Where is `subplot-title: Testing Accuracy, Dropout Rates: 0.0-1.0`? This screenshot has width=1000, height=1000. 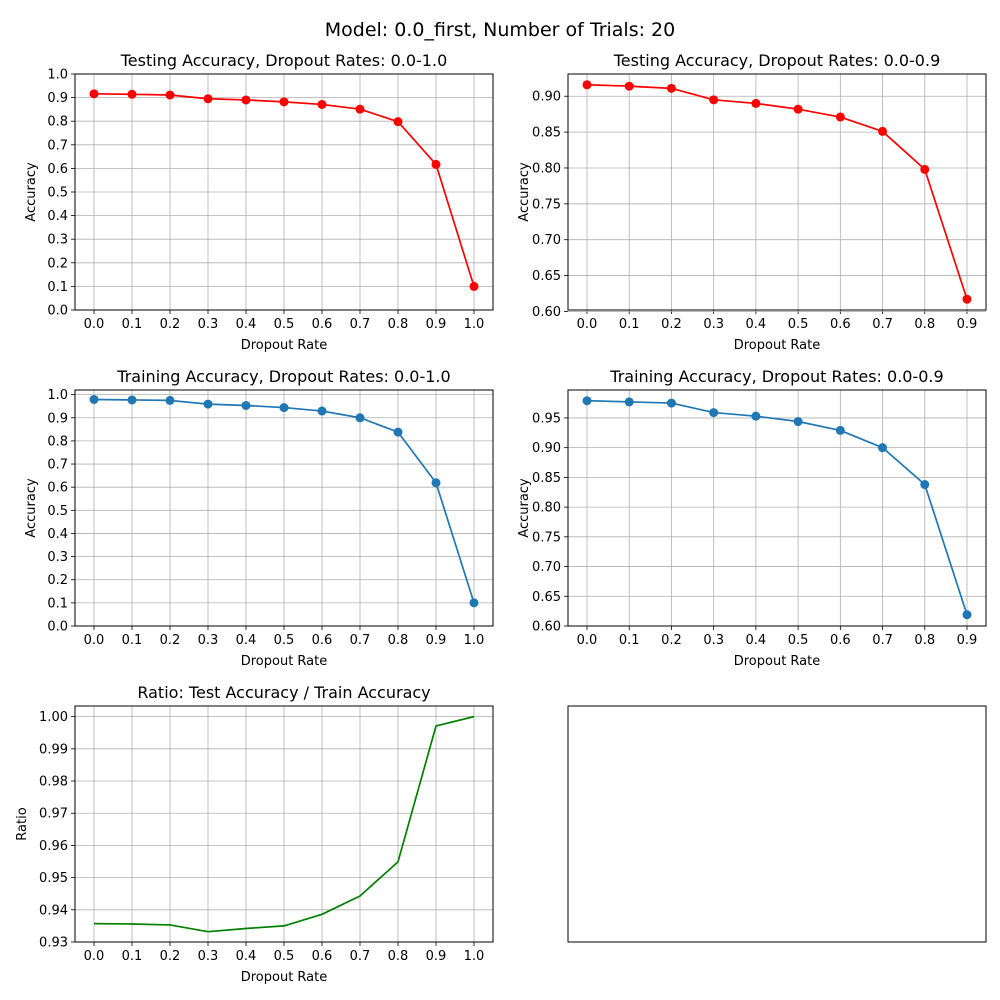
subplot-title: Testing Accuracy, Dropout Rates: 0.0-1.0 is located at coordinates (284, 60).